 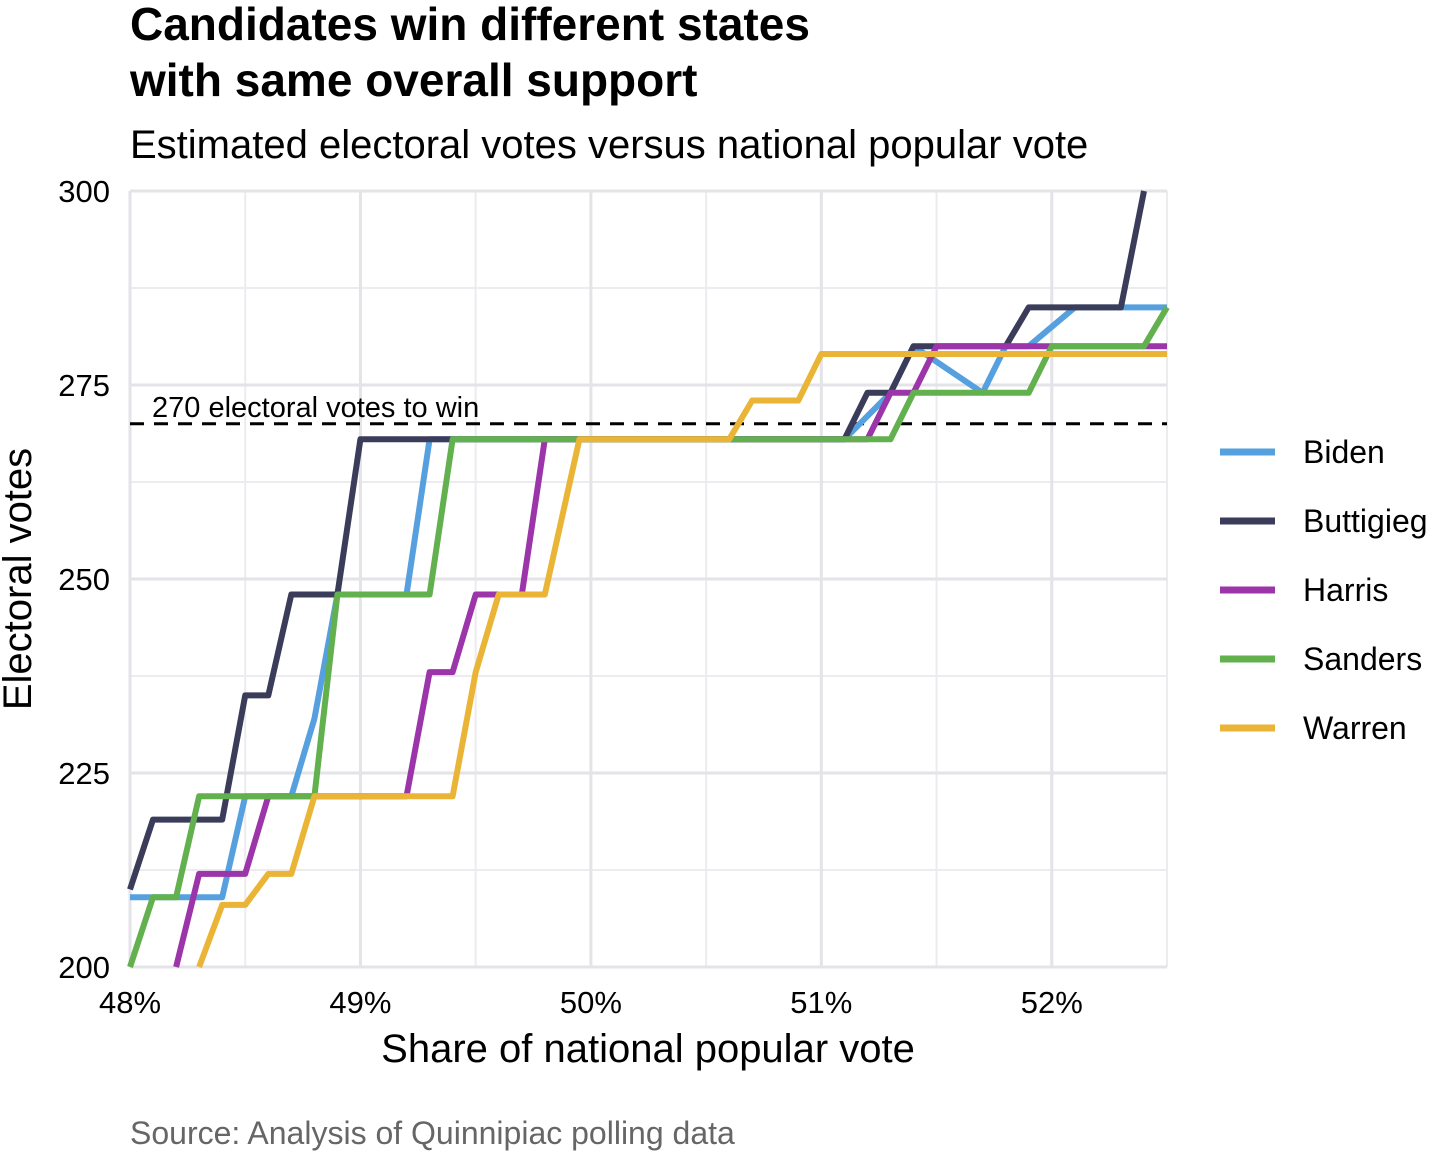 I want to click on y-tick-label: 250, so click(x=84, y=579).